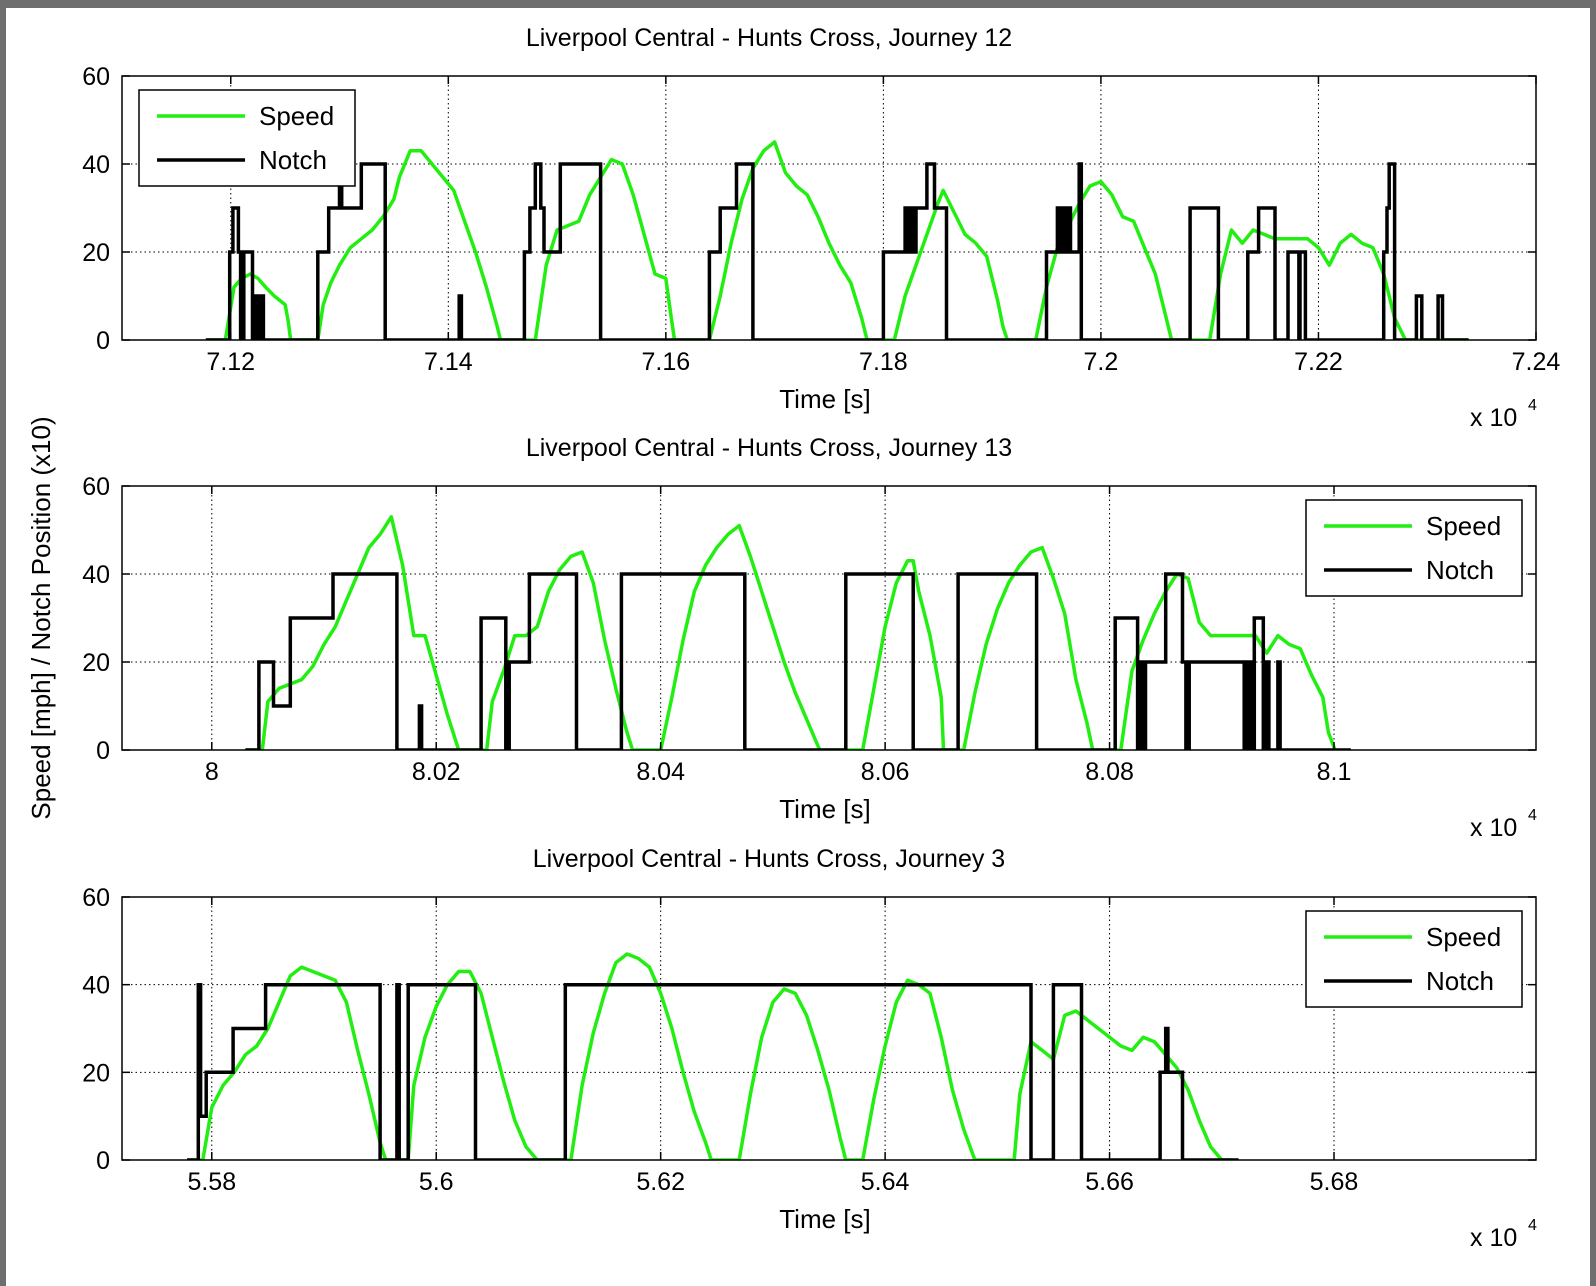  Describe the element at coordinates (1318, 362) in the screenshot. I see `x-tick-label: 7.22` at that location.